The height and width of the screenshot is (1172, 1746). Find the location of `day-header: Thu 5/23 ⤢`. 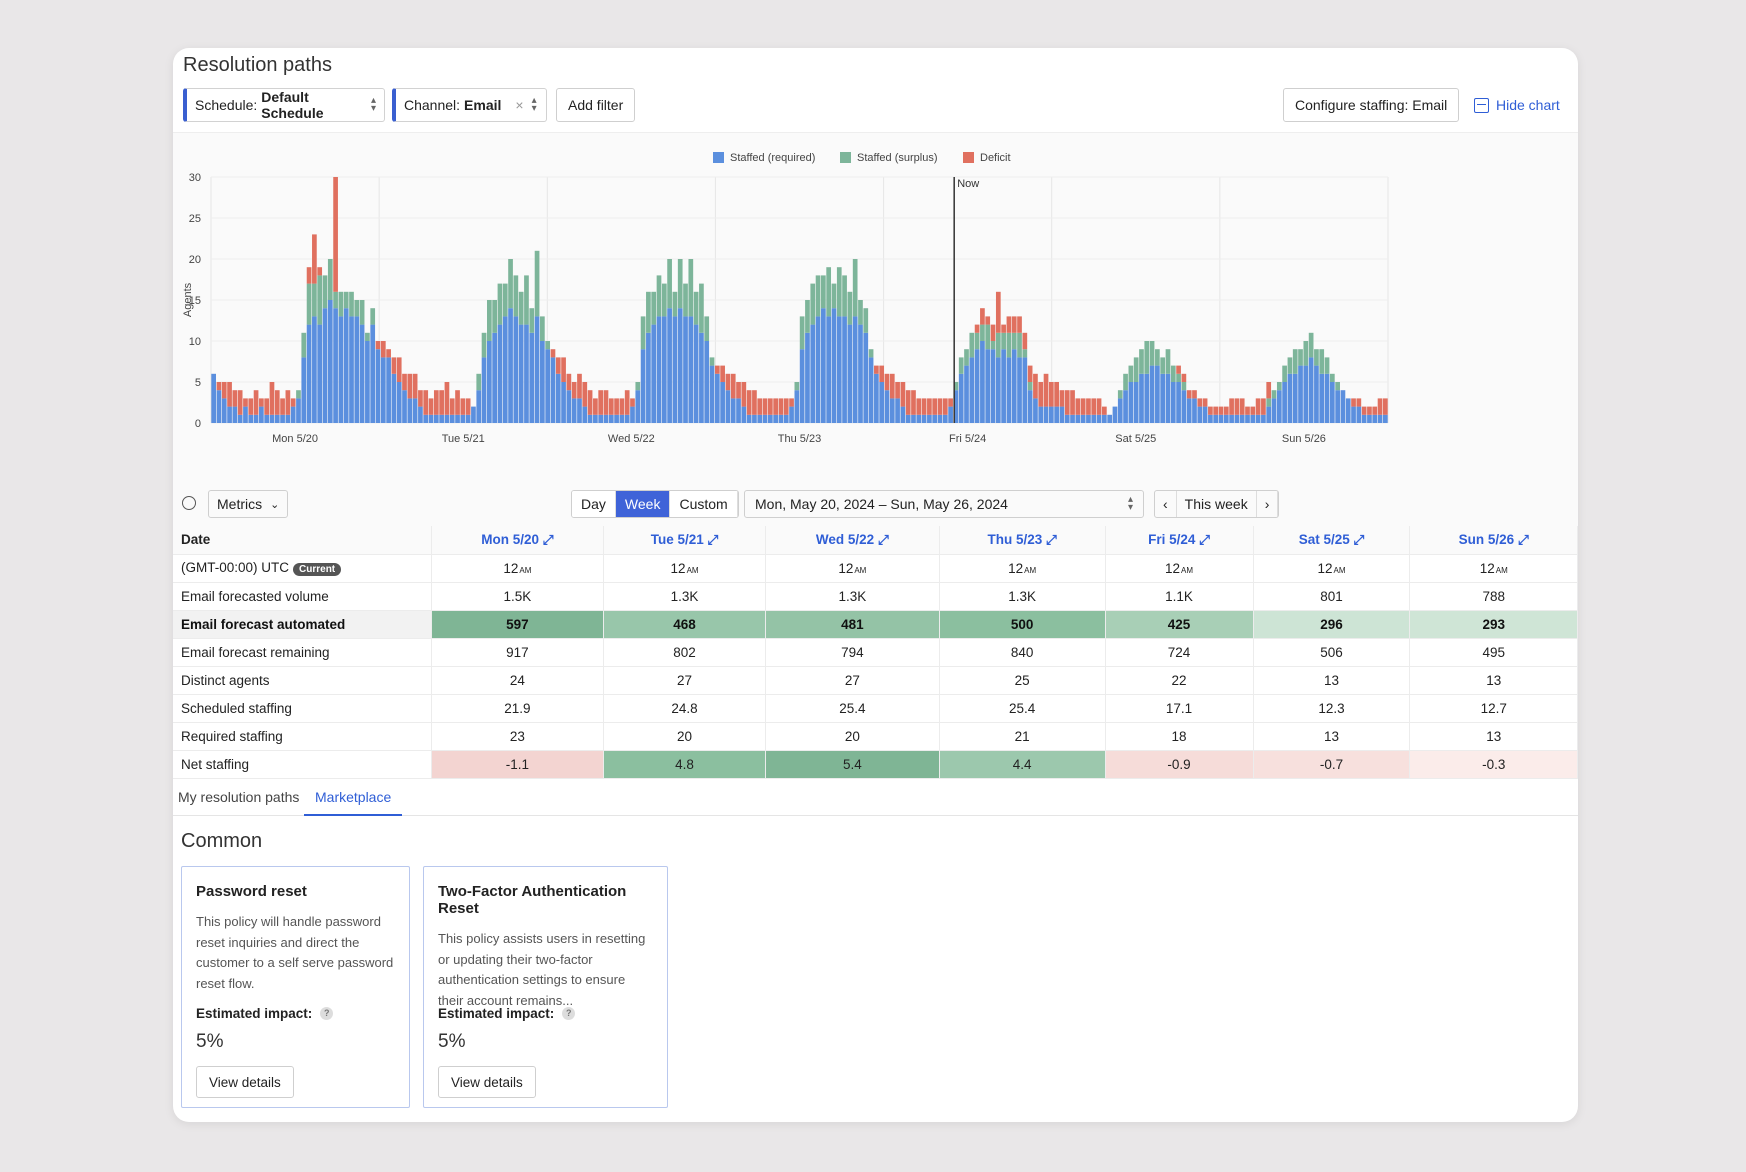

day-header: Thu 5/23 ⤢ is located at coordinates (1022, 540).